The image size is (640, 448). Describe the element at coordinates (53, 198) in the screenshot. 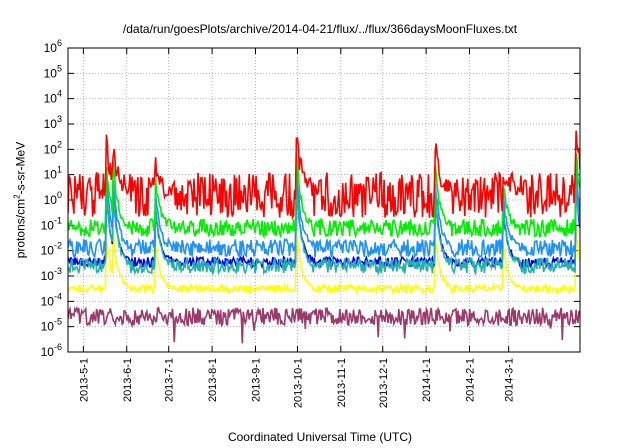

I see `y-tick-label: 10⁰` at that location.